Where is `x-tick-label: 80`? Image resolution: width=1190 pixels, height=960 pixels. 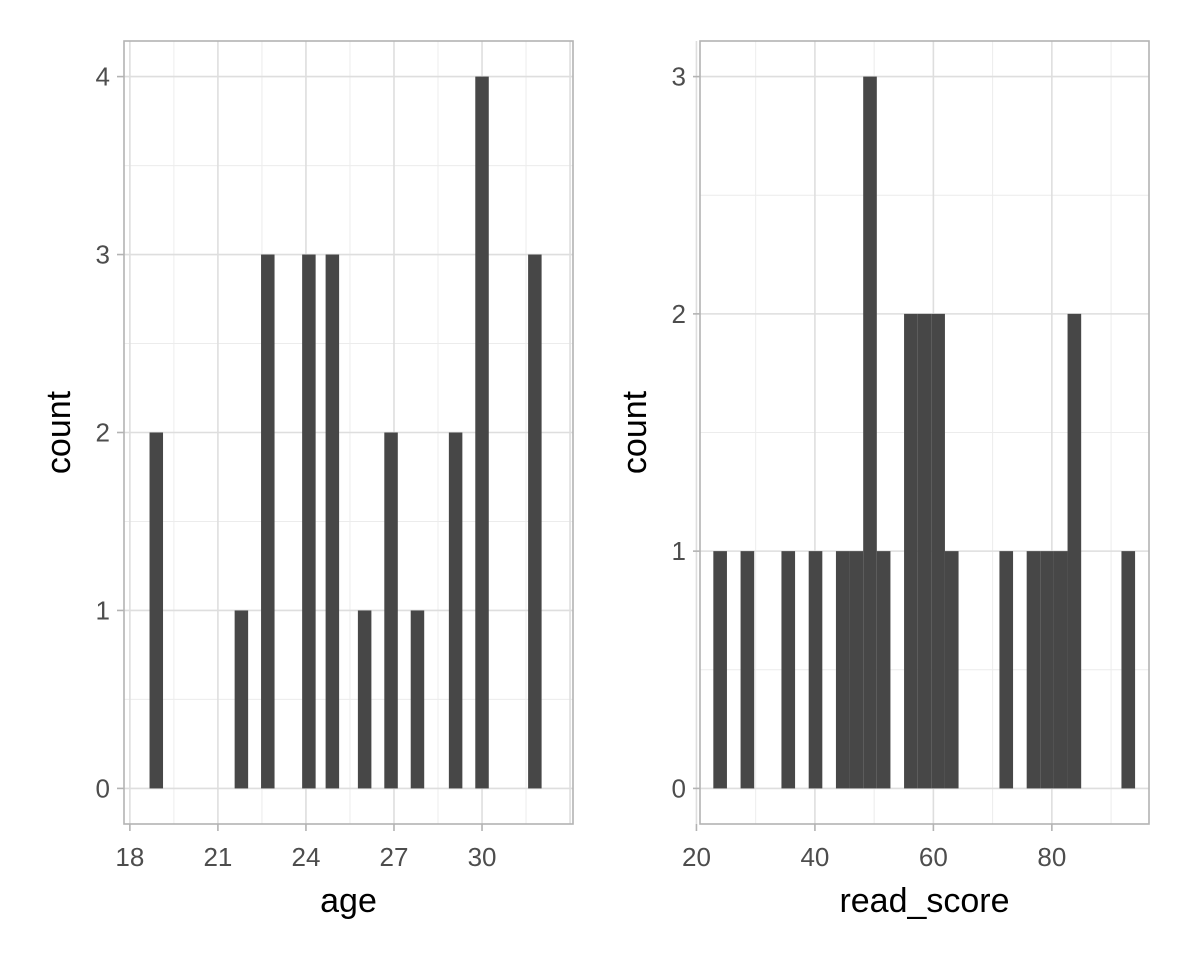
x-tick-label: 80 is located at coordinates (1051, 857).